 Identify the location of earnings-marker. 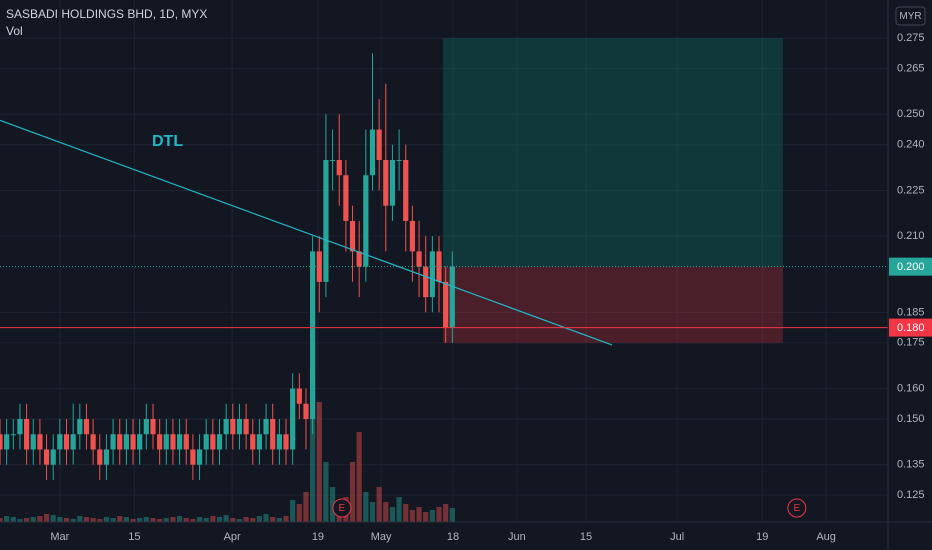
(342, 508).